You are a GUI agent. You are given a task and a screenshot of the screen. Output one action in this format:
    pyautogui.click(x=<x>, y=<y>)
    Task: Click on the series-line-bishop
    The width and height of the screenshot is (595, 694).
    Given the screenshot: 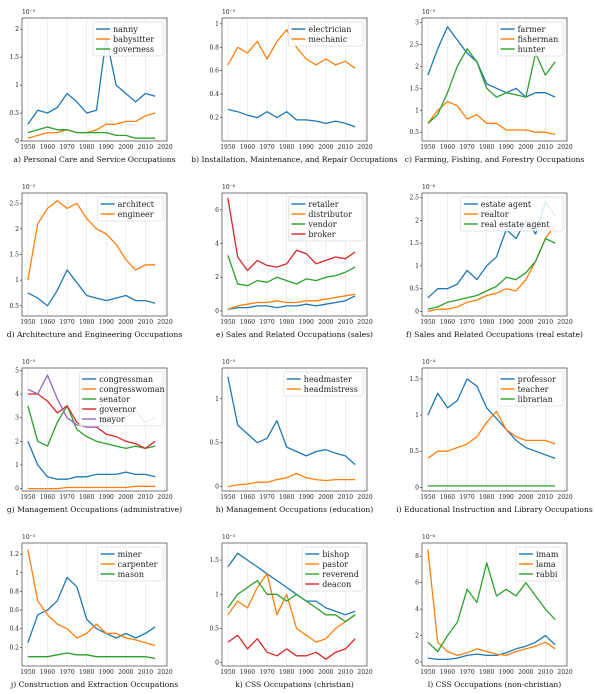 What is the action you would take?
    pyautogui.click(x=291, y=584)
    